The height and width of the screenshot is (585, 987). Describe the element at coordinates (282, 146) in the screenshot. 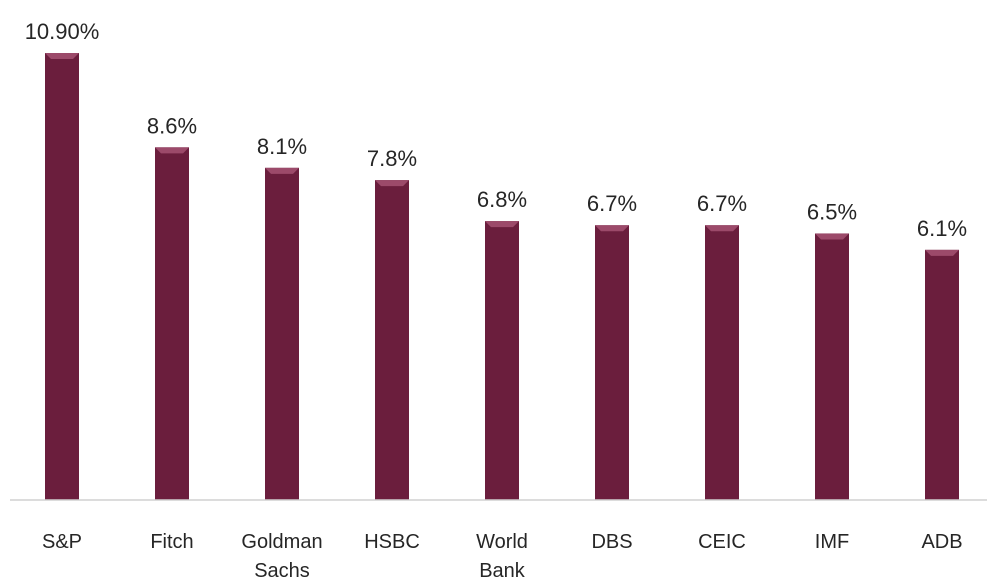

I see `data-label-goldman-sachs: 8.1%` at that location.